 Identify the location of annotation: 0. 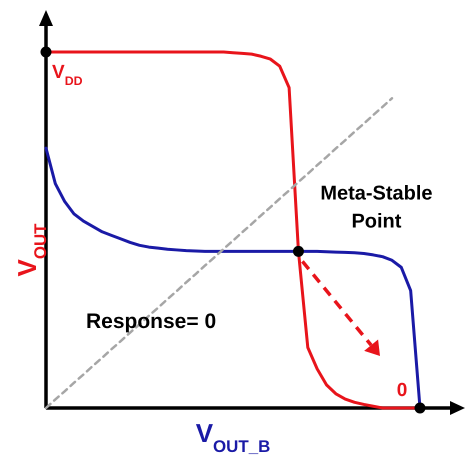
(402, 390).